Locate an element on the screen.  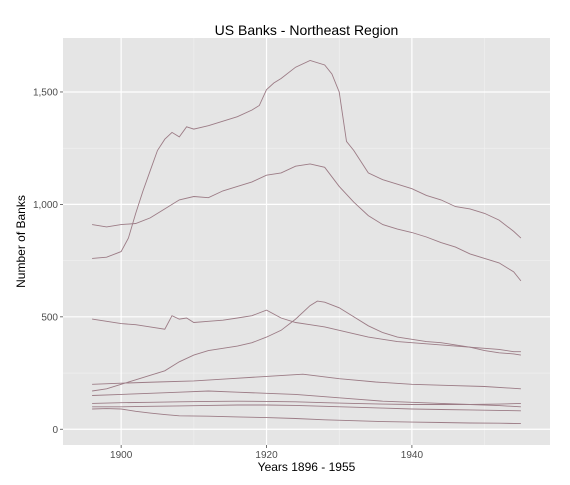
chart-title: US Banks - Northeast Region is located at coordinates (307, 30).